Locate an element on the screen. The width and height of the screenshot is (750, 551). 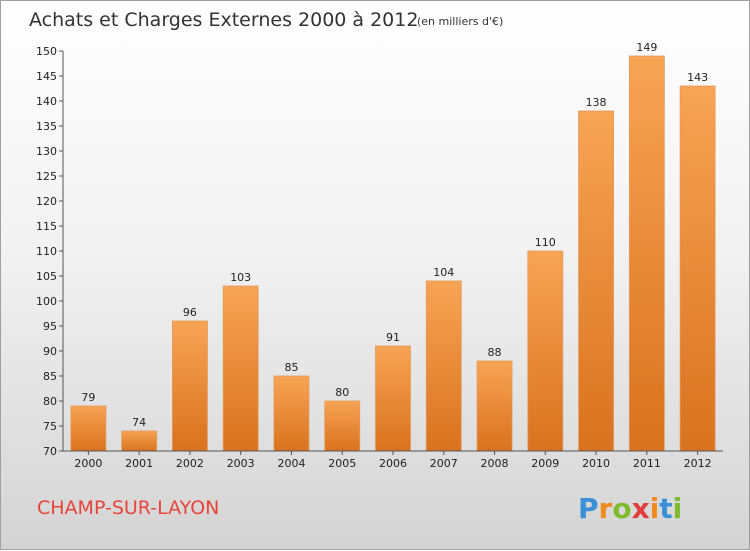
y-tick-label: 150 is located at coordinates (46, 51).